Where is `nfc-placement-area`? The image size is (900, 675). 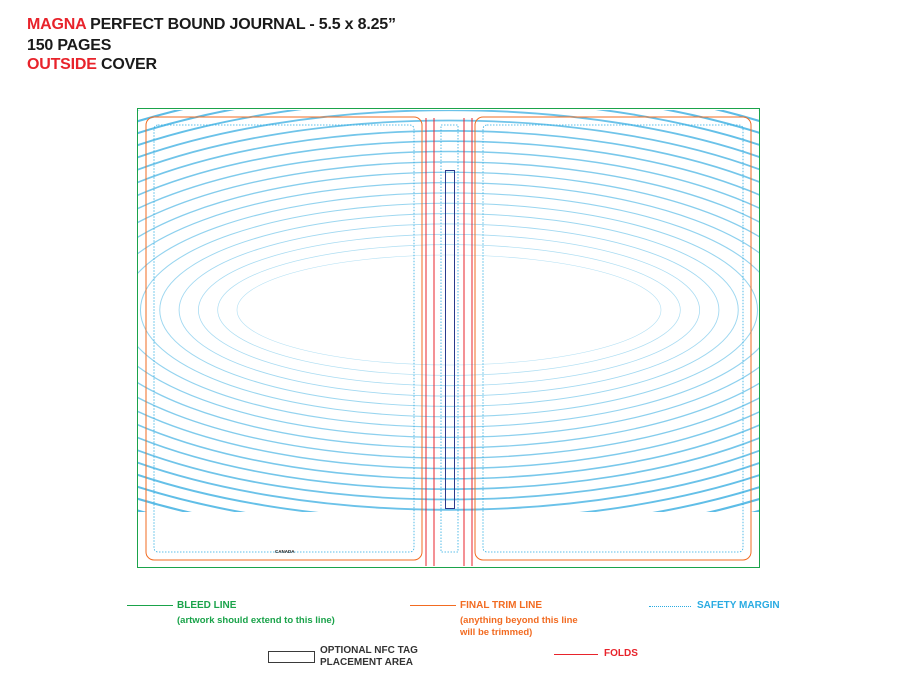
nfc-placement-area is located at coordinates (450, 339).